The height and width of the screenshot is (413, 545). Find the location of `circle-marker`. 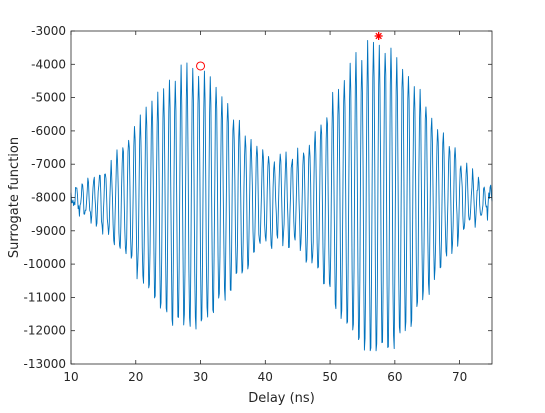

circle-marker is located at coordinates (201, 66).